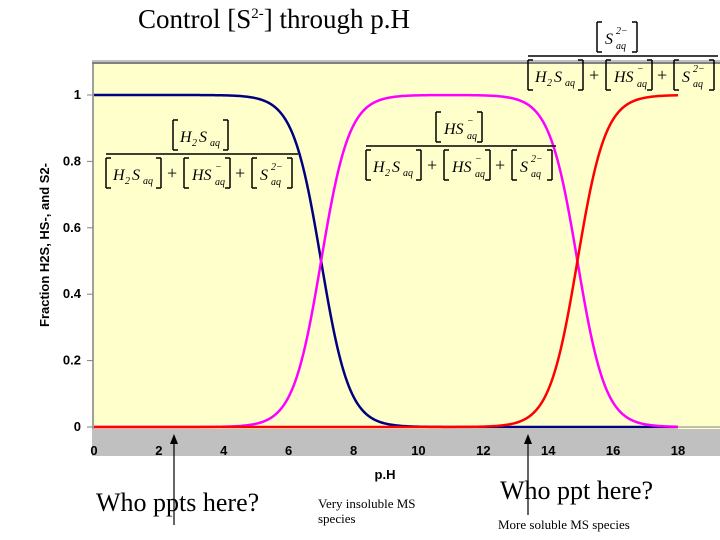  I want to click on right-annotation-sub: More soluble MS species, so click(564, 524).